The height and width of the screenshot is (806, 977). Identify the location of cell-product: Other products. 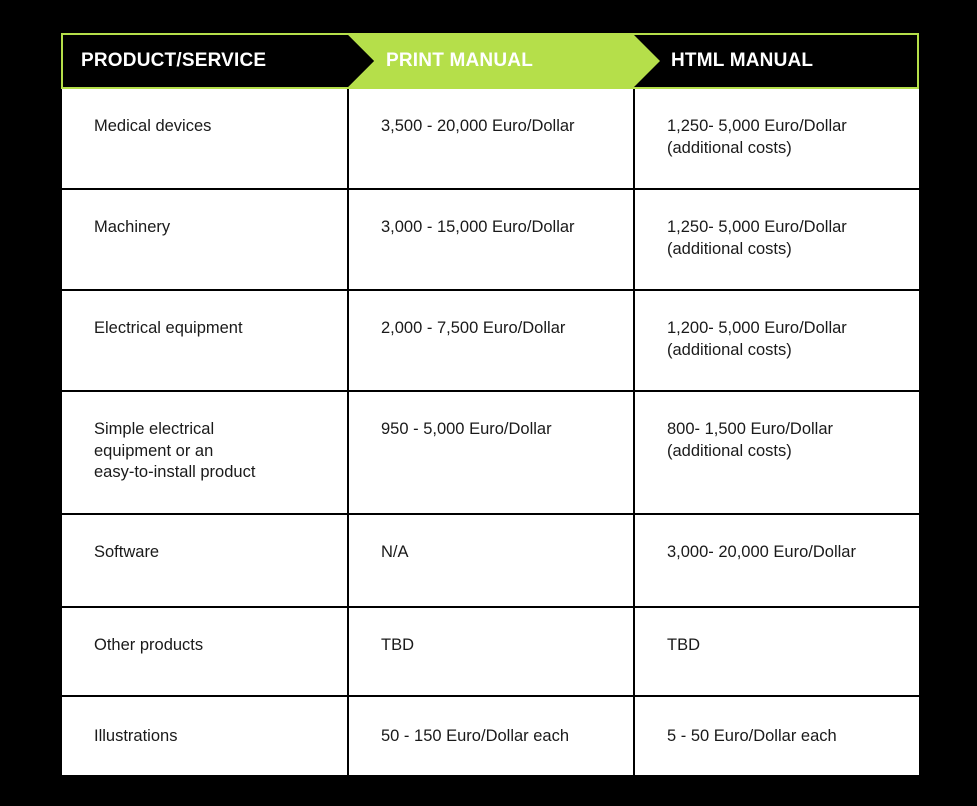
(205, 651).